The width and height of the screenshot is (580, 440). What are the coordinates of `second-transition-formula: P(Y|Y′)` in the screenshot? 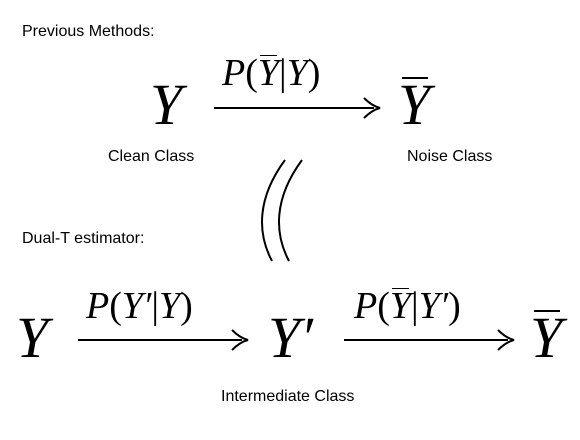 It's located at (407, 306).